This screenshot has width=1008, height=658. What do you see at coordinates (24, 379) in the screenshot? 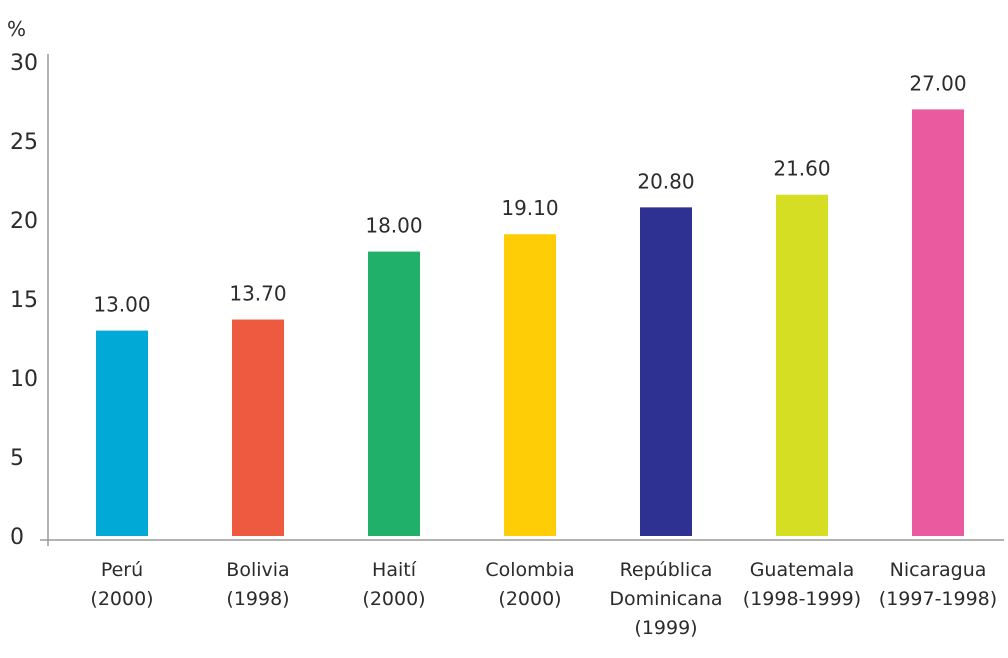
I see `y-tick-label: 10` at bounding box center [24, 379].